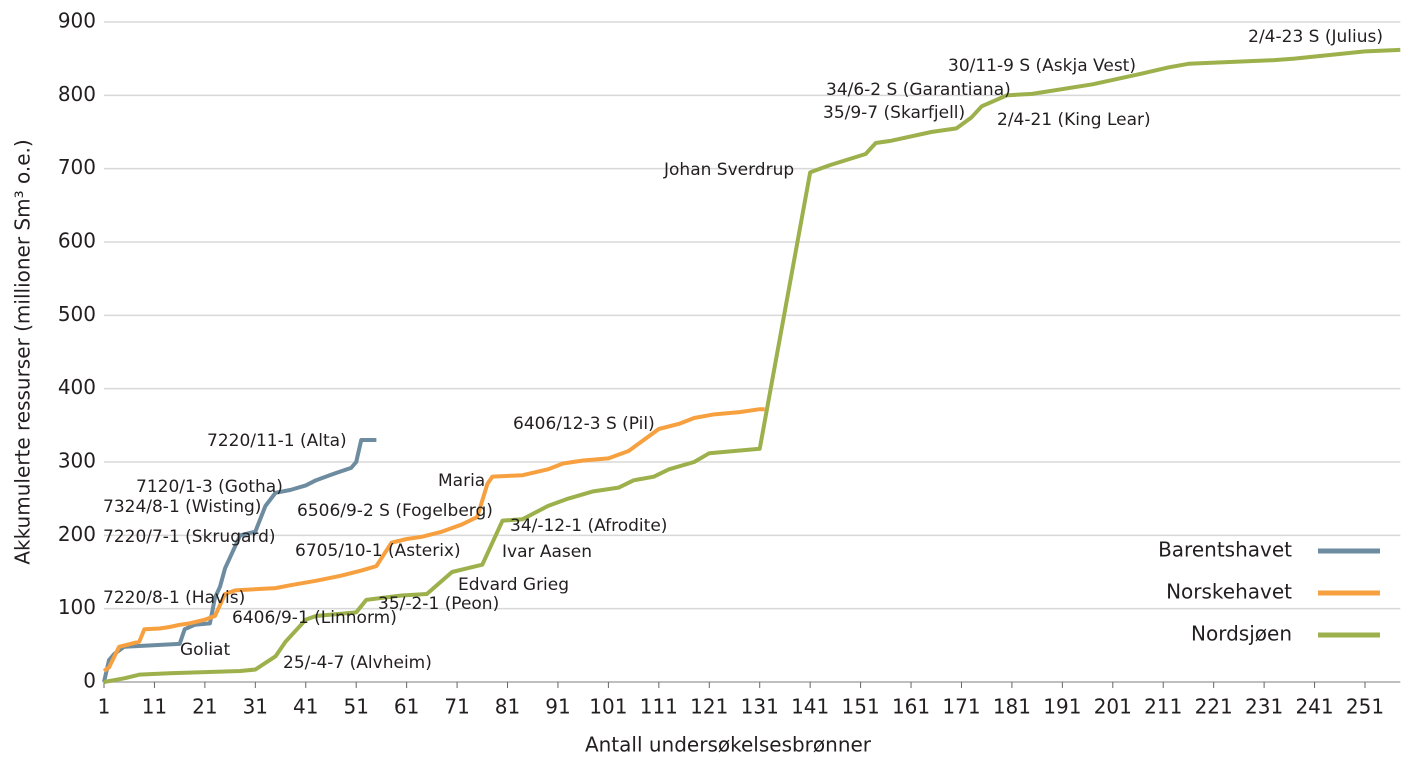  What do you see at coordinates (1042, 66) in the screenshot?
I see `annotation: 30/11-9 S (Askja Vest)` at bounding box center [1042, 66].